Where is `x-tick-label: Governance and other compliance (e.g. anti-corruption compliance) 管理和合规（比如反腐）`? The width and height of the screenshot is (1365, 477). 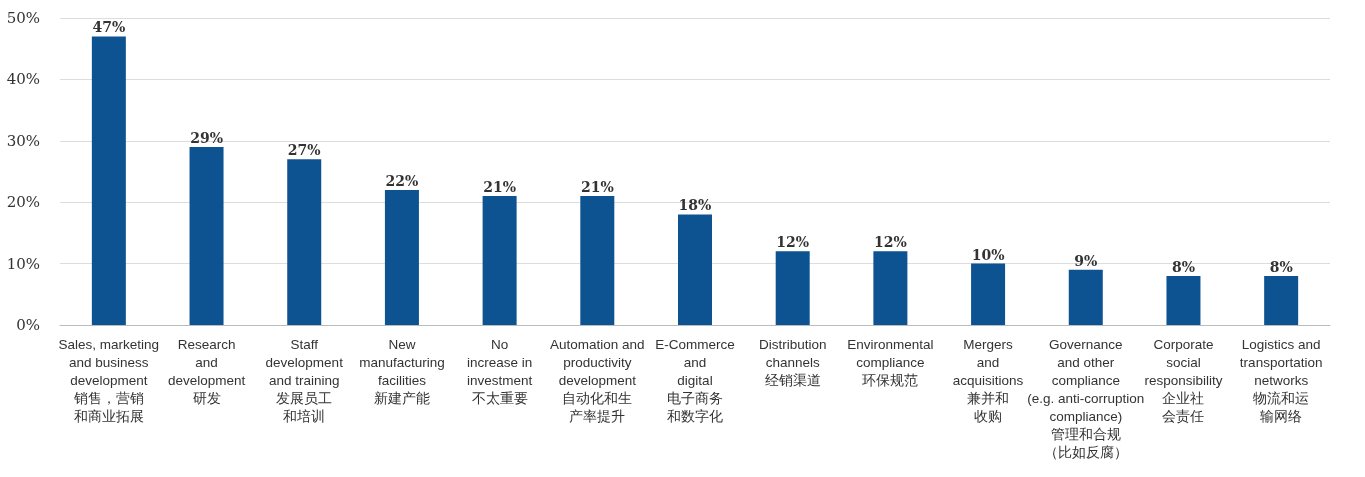 x-tick-label: Governance and other compliance (e.g. anti-corruption compliance) 管理和合规（比如反腐） is located at coordinates (1086, 398).